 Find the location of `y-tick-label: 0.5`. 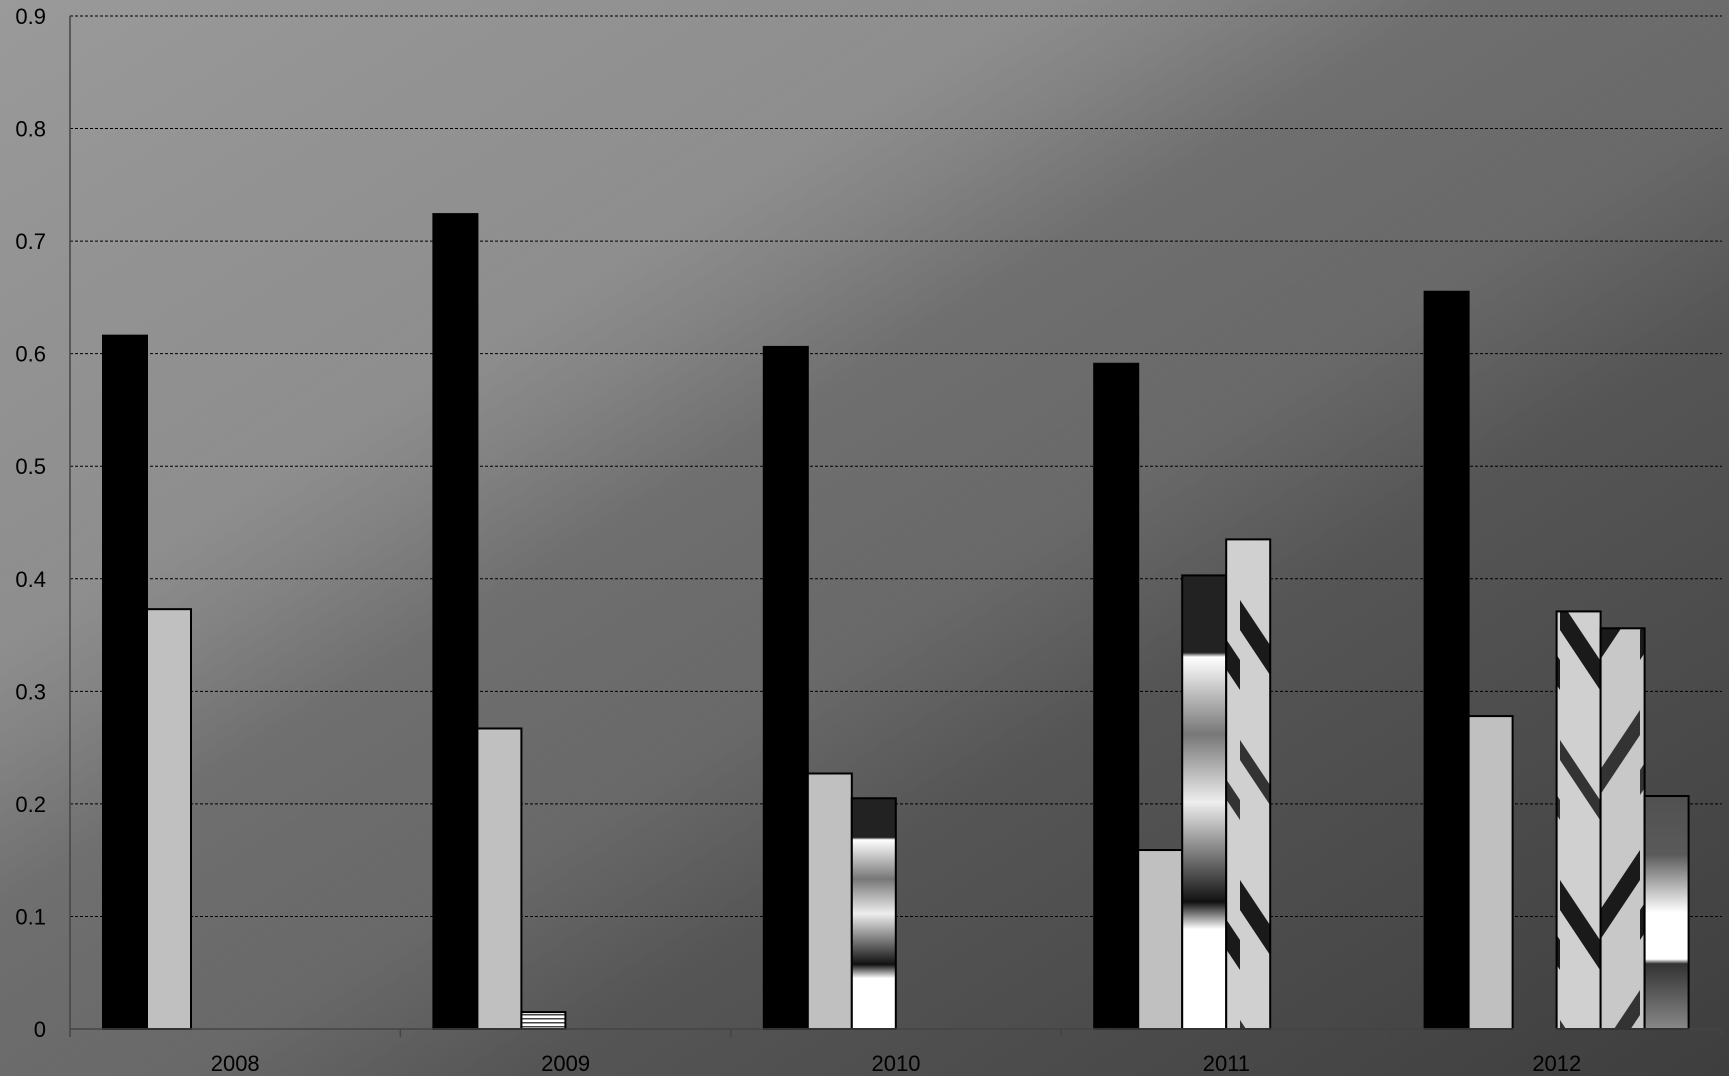

y-tick-label: 0.5 is located at coordinates (30, 466).